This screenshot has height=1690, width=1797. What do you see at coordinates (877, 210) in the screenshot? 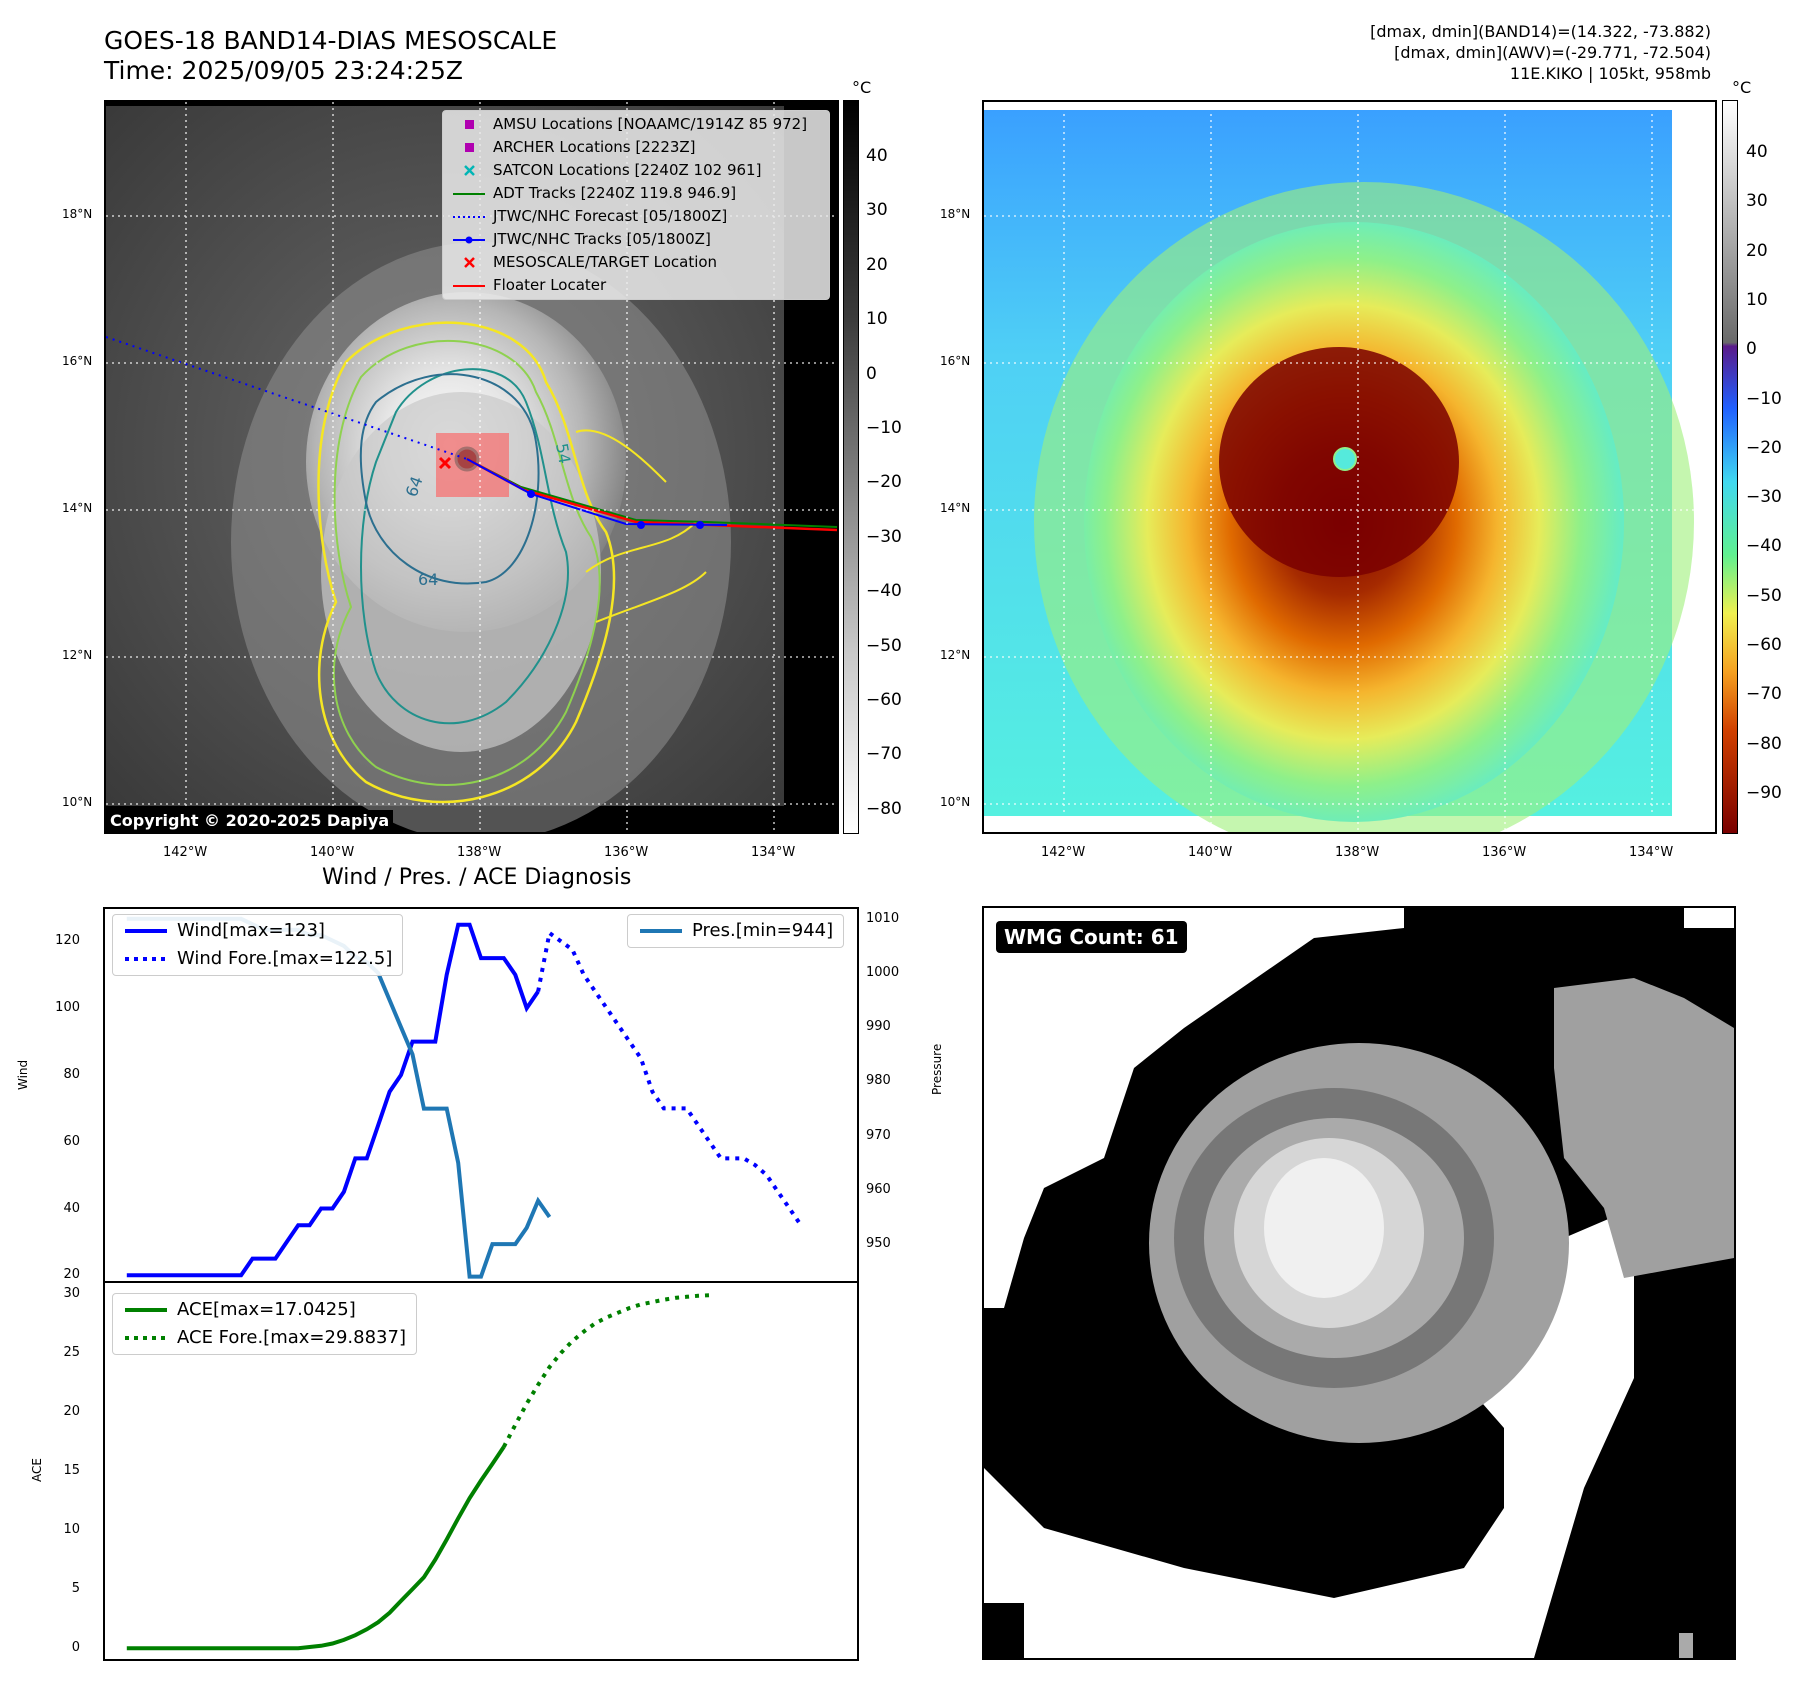
I see `colorbar-tick-label: 30` at bounding box center [877, 210].